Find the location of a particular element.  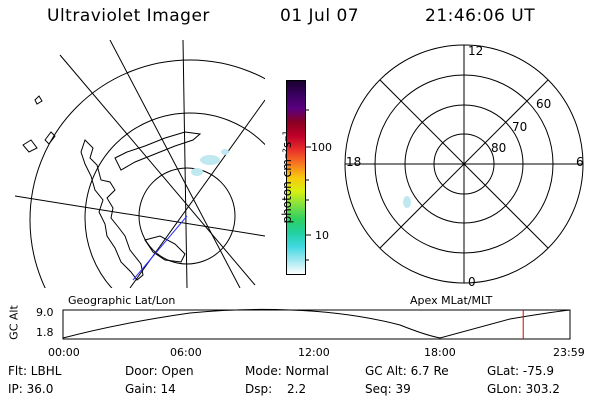

xtick-0600: 06:00 is located at coordinates (186, 352).